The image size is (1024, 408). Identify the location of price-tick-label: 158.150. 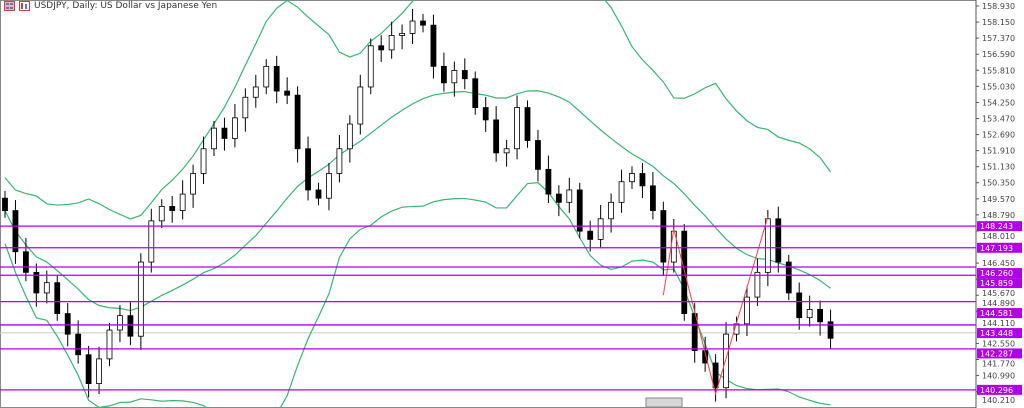
(998, 22).